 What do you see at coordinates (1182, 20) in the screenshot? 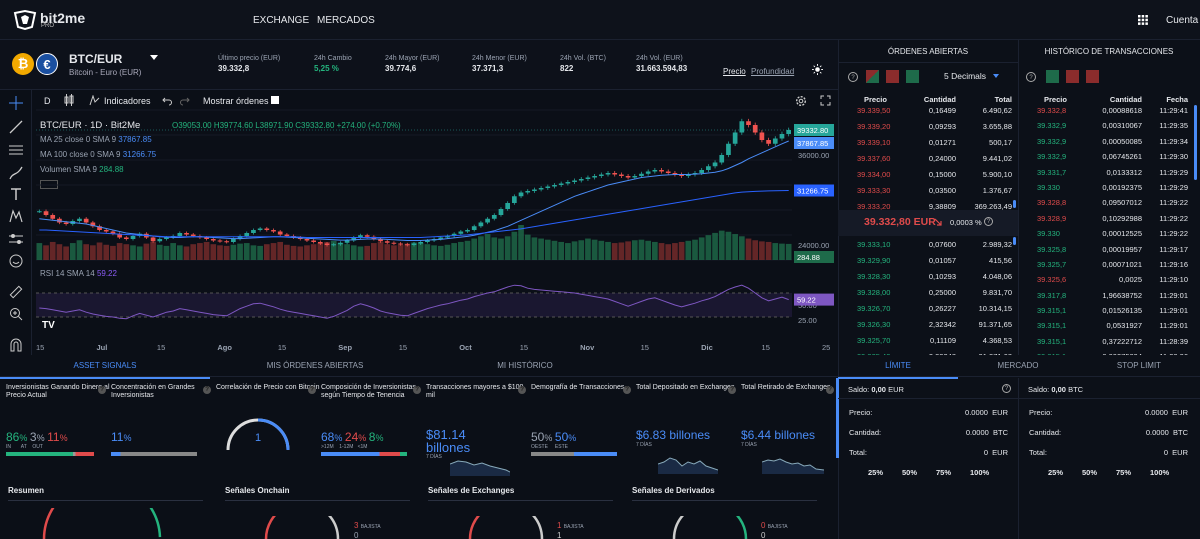
I see `account-menu: Cuenta` at bounding box center [1182, 20].